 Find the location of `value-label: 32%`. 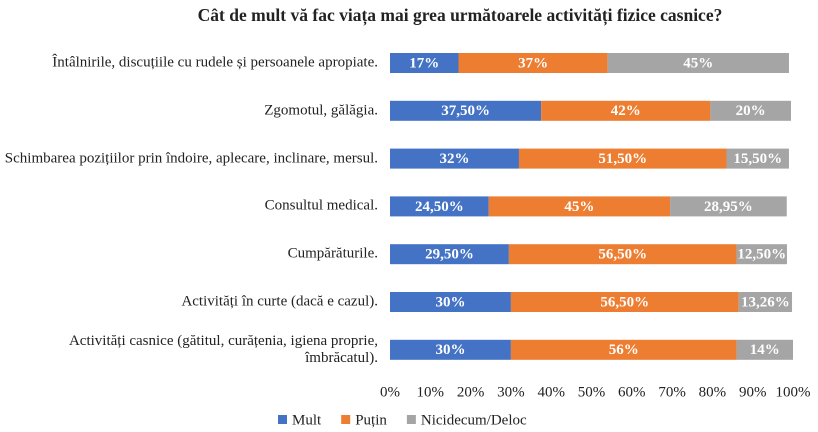

value-label: 32% is located at coordinates (454, 159).